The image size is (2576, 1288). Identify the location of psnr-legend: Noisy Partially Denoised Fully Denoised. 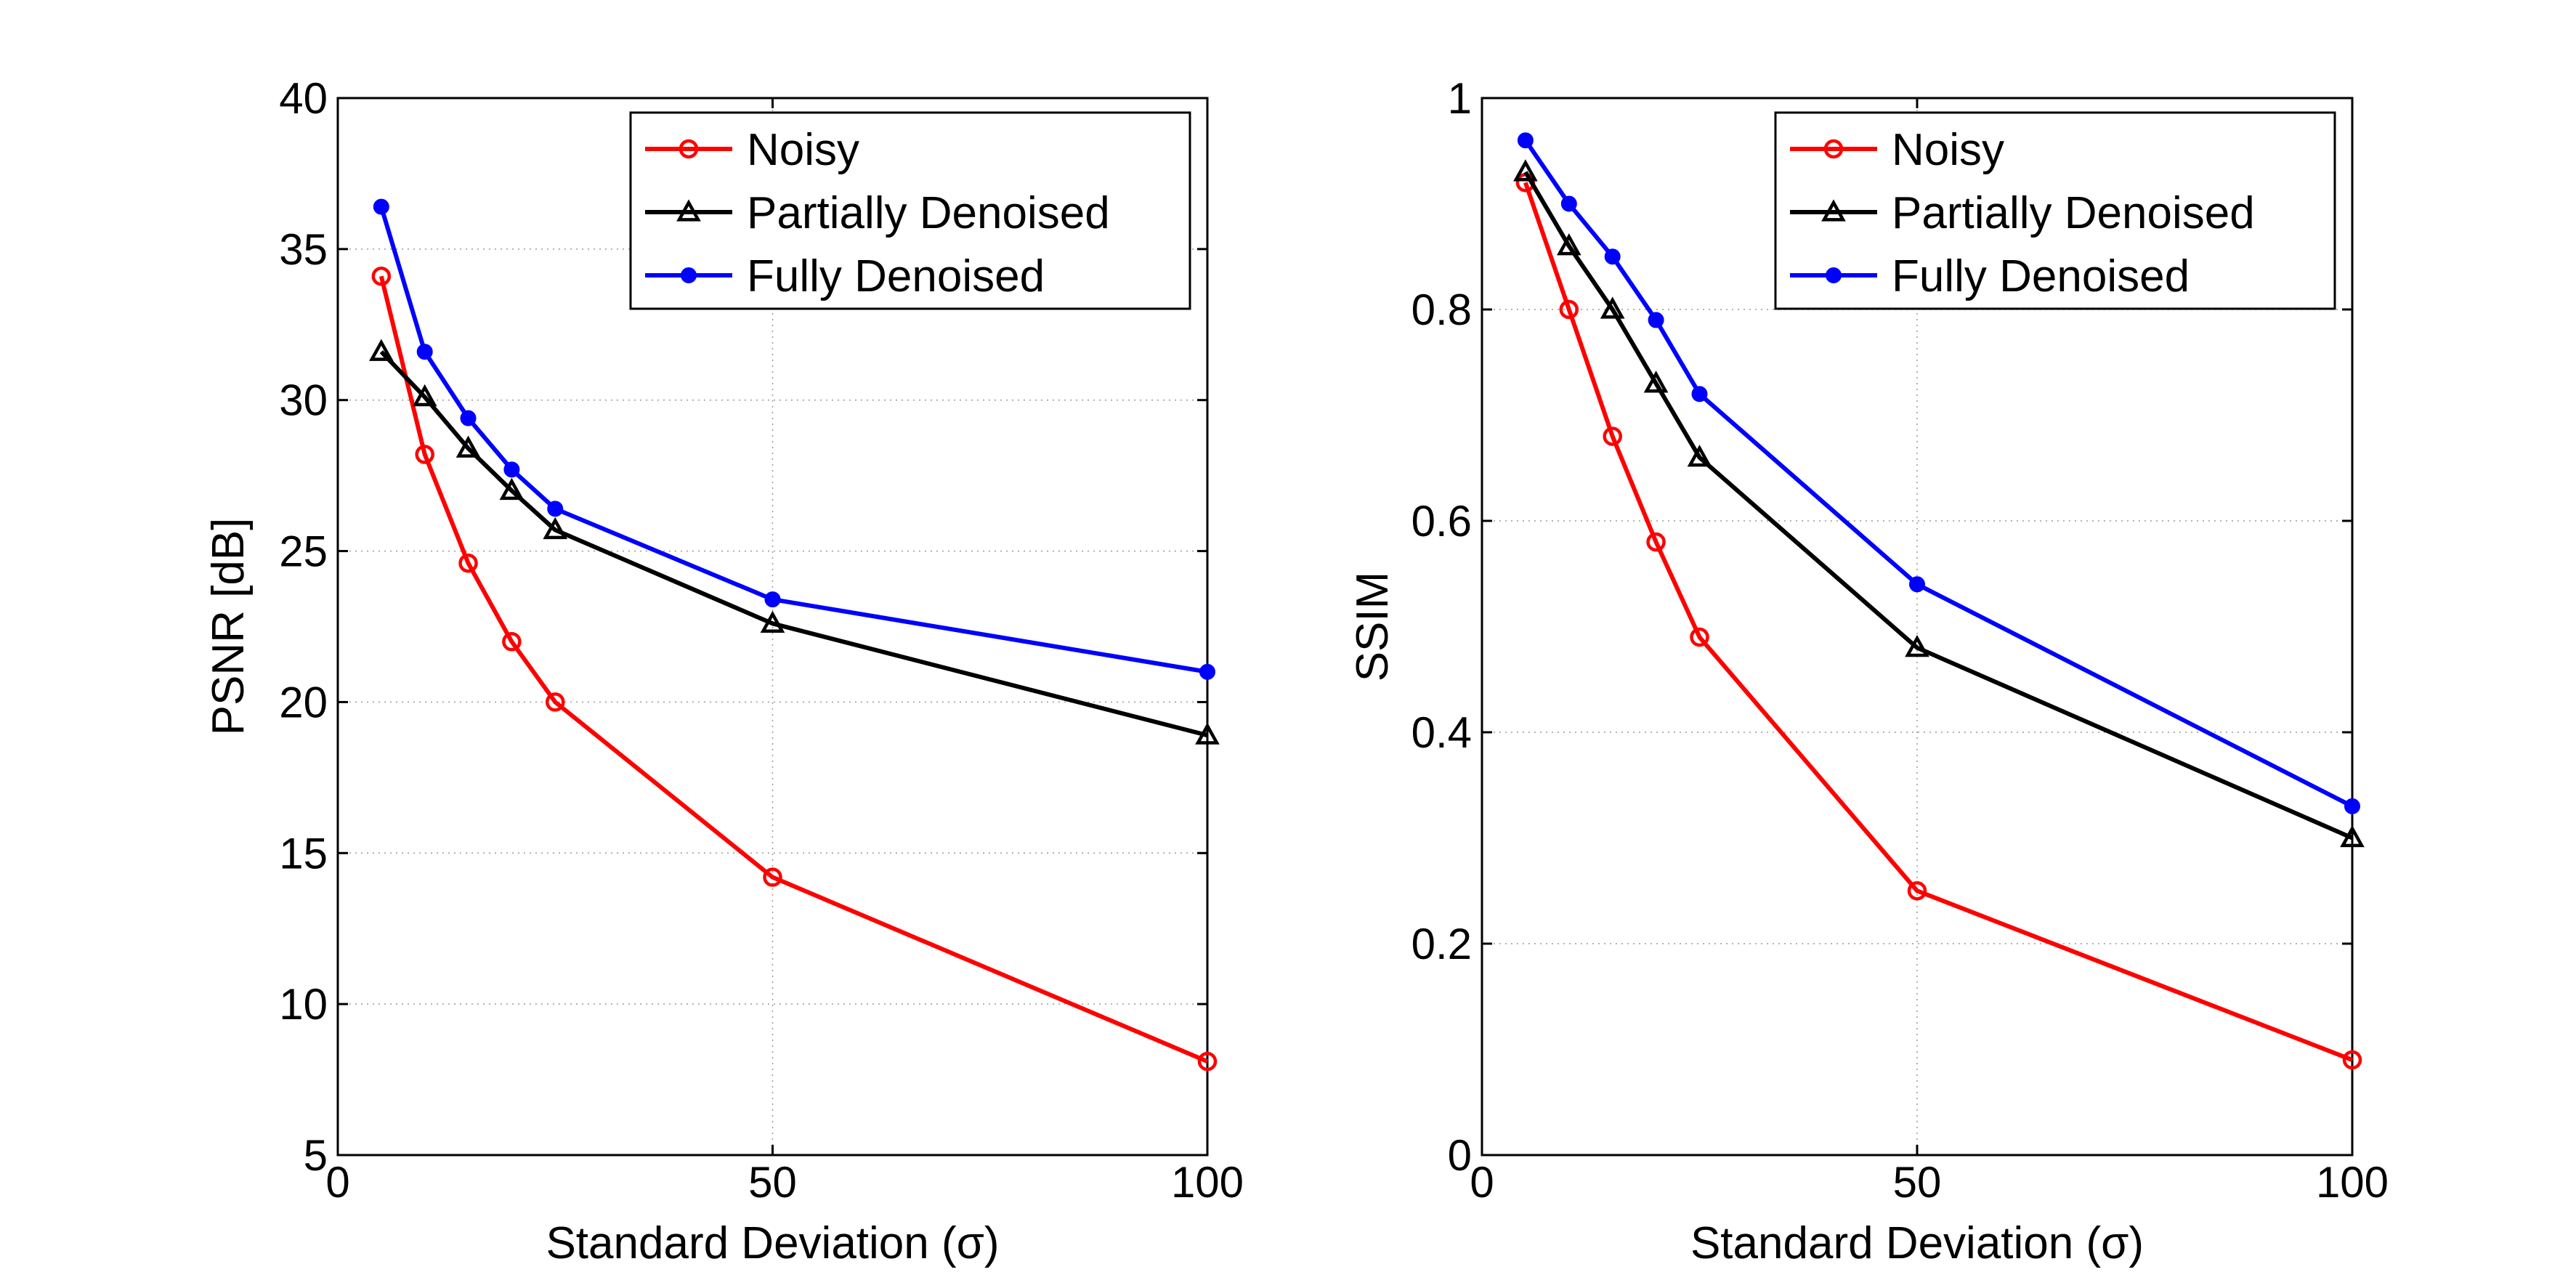
(910, 210).